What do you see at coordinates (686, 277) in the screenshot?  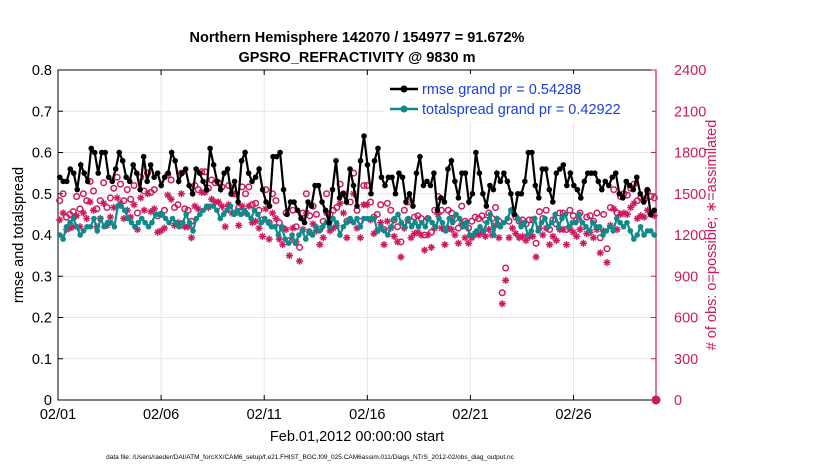 I see `y-right-tick-label: 900` at bounding box center [686, 277].